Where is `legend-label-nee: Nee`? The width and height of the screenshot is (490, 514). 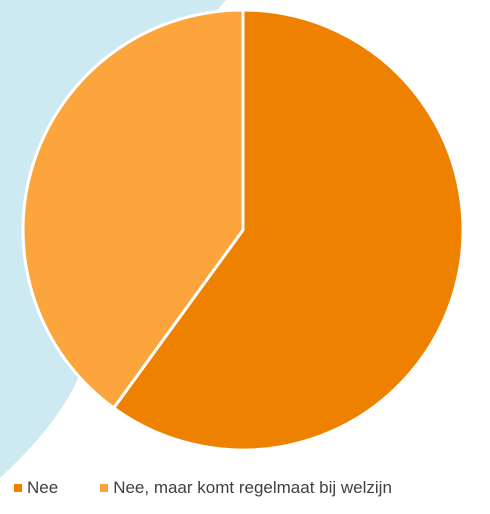 legend-label-nee: Nee is located at coordinates (43, 487).